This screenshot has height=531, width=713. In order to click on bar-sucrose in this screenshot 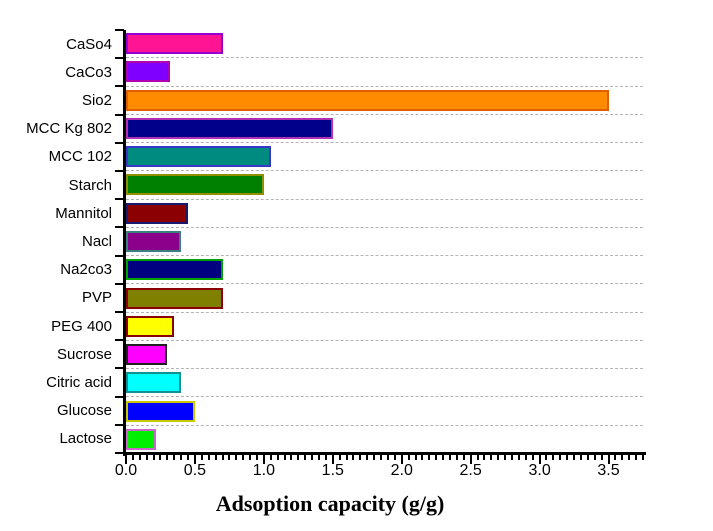, I will do `click(147, 355)`.